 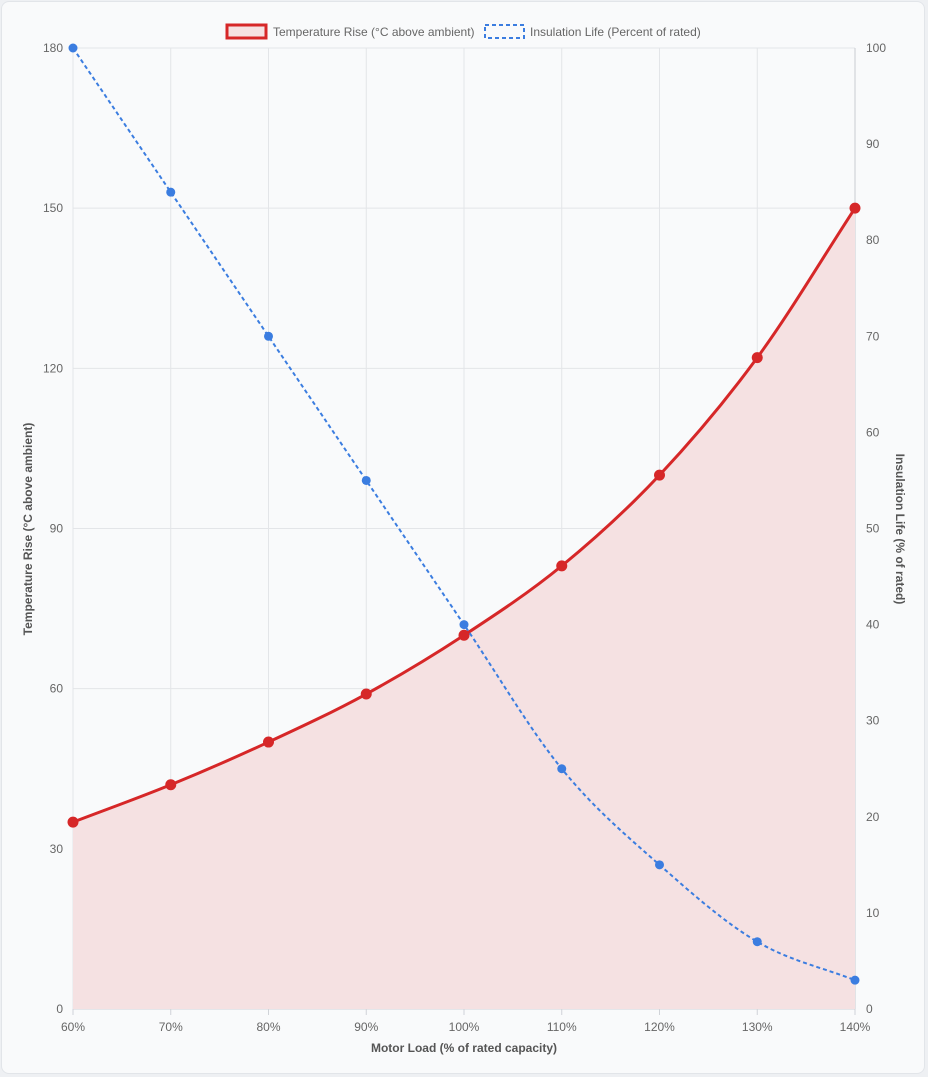 What do you see at coordinates (53, 368) in the screenshot?
I see `y-left-tick-label: 120` at bounding box center [53, 368].